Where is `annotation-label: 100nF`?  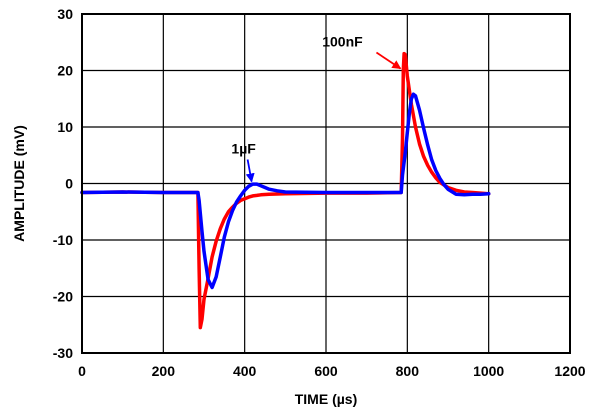 annotation-label: 100nF is located at coordinates (342, 42).